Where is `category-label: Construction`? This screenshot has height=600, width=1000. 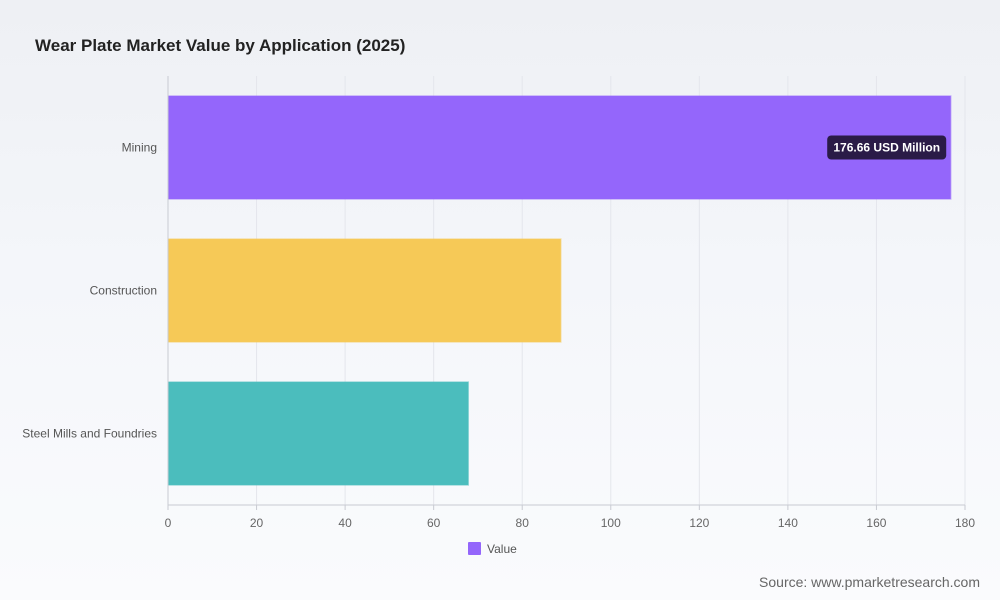
category-label: Construction is located at coordinates (123, 291).